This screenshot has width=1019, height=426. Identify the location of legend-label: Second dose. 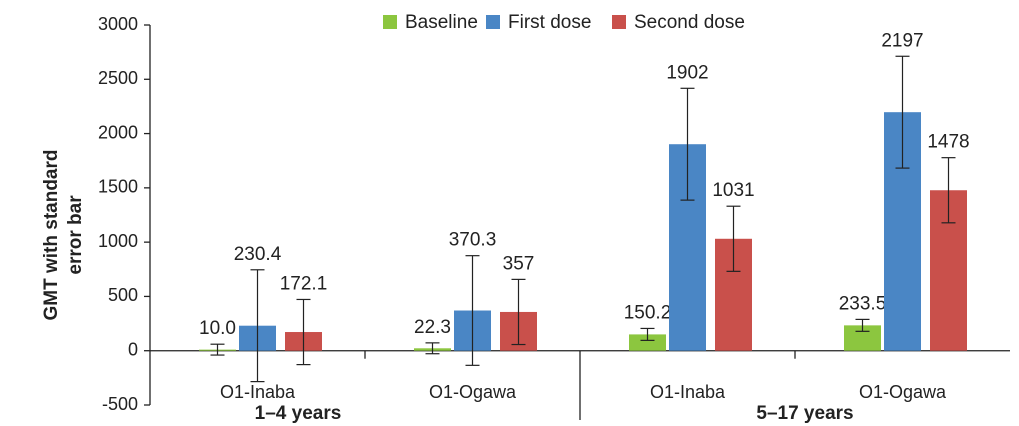
(689, 22).